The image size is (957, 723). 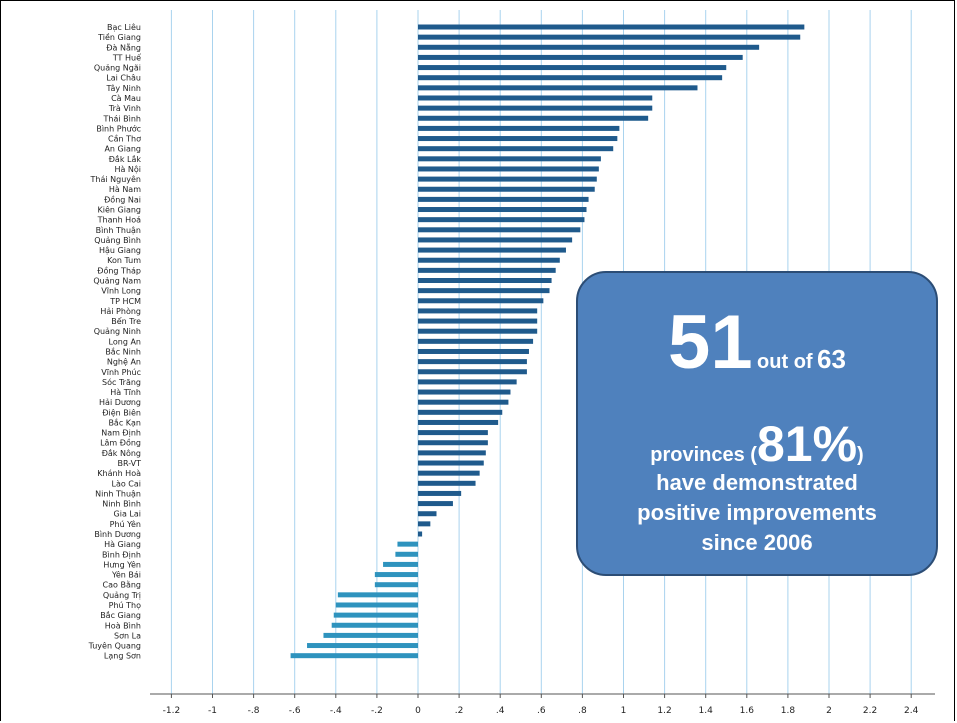 I want to click on x-tick-label: 2.2, so click(x=870, y=711).